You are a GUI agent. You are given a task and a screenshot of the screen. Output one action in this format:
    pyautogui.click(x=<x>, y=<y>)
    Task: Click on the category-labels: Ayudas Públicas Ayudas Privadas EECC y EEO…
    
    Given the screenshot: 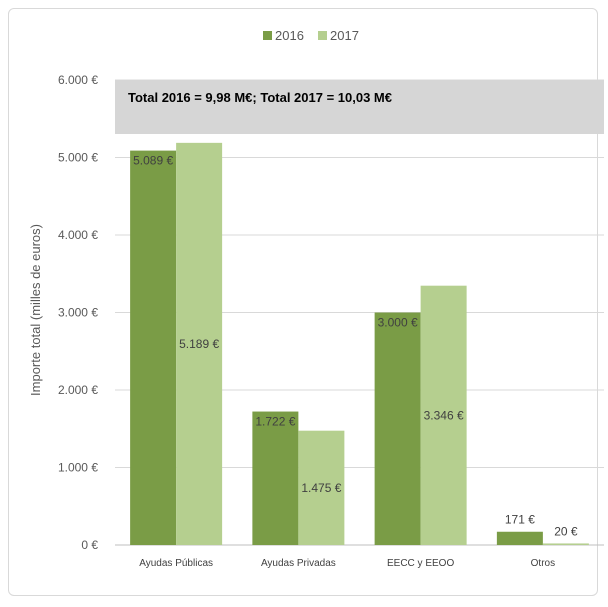 What is the action you would take?
    pyautogui.click(x=347, y=563)
    